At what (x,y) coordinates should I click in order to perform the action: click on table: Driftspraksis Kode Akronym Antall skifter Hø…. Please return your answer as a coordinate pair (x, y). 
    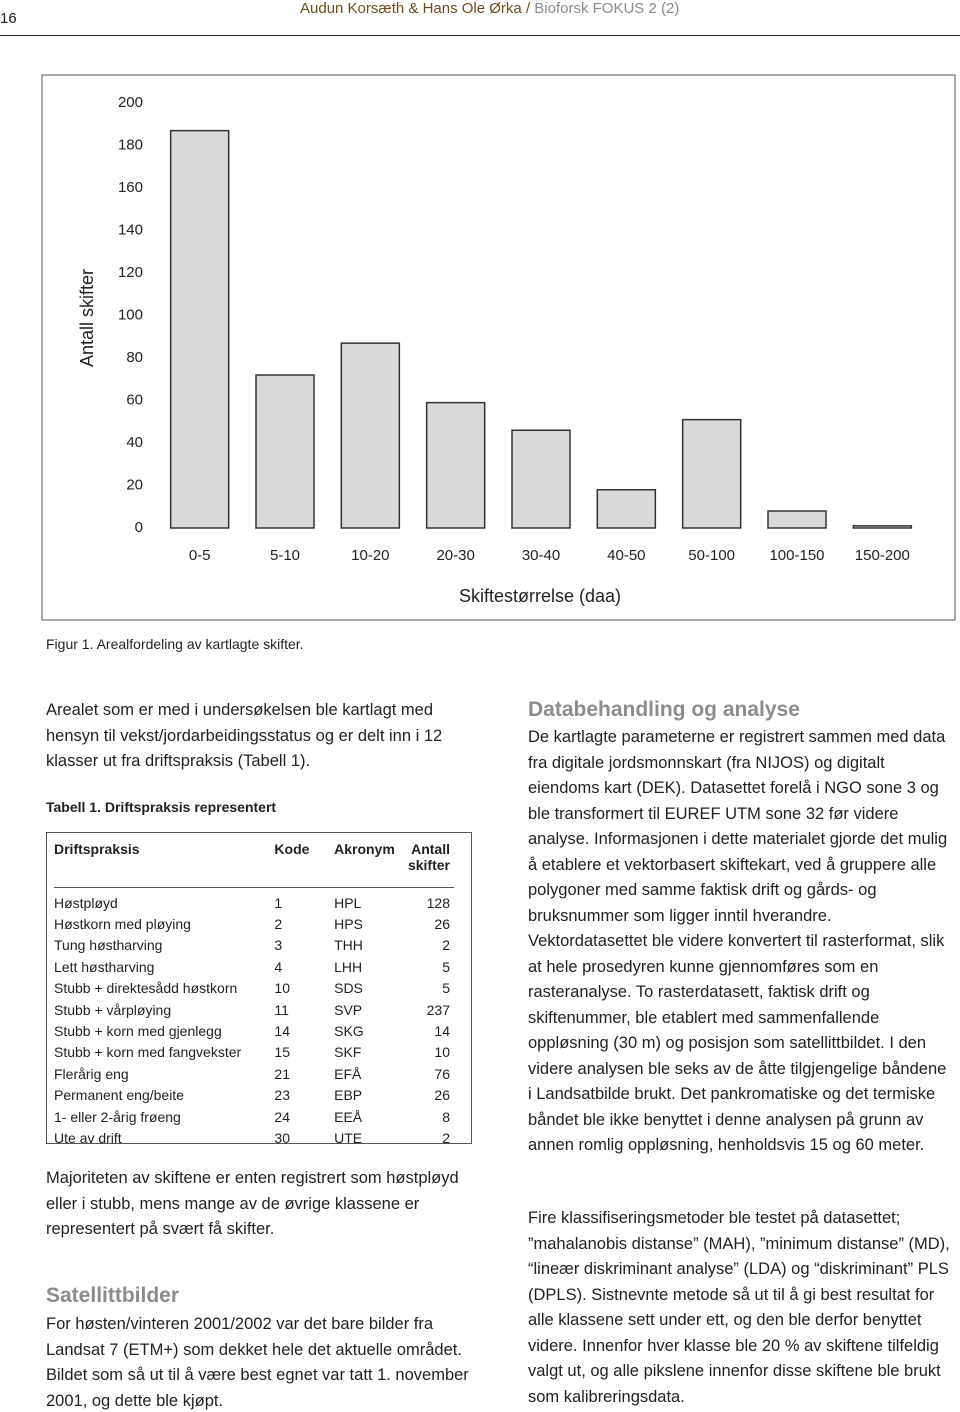
    Looking at the image, I should click on (254, 995).